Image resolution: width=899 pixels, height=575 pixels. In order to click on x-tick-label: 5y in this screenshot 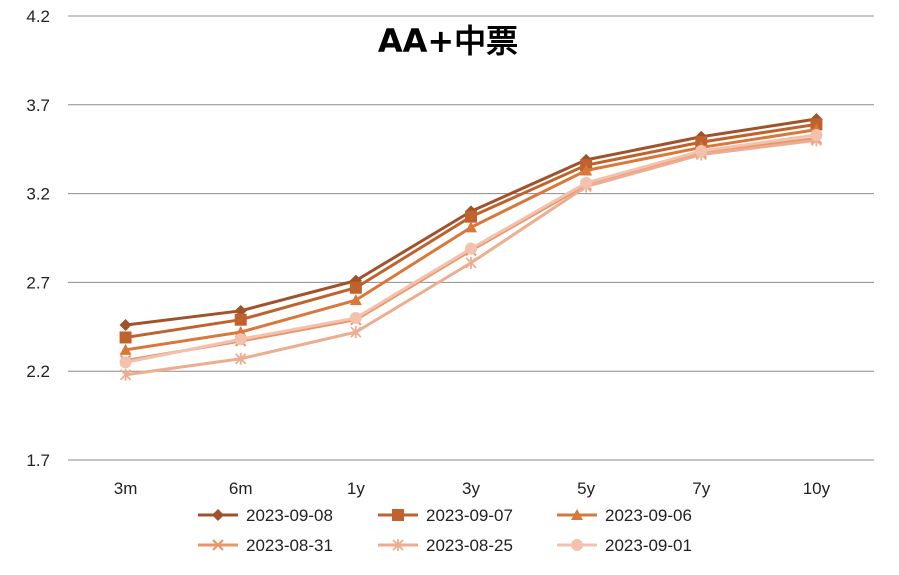, I will do `click(586, 488)`.